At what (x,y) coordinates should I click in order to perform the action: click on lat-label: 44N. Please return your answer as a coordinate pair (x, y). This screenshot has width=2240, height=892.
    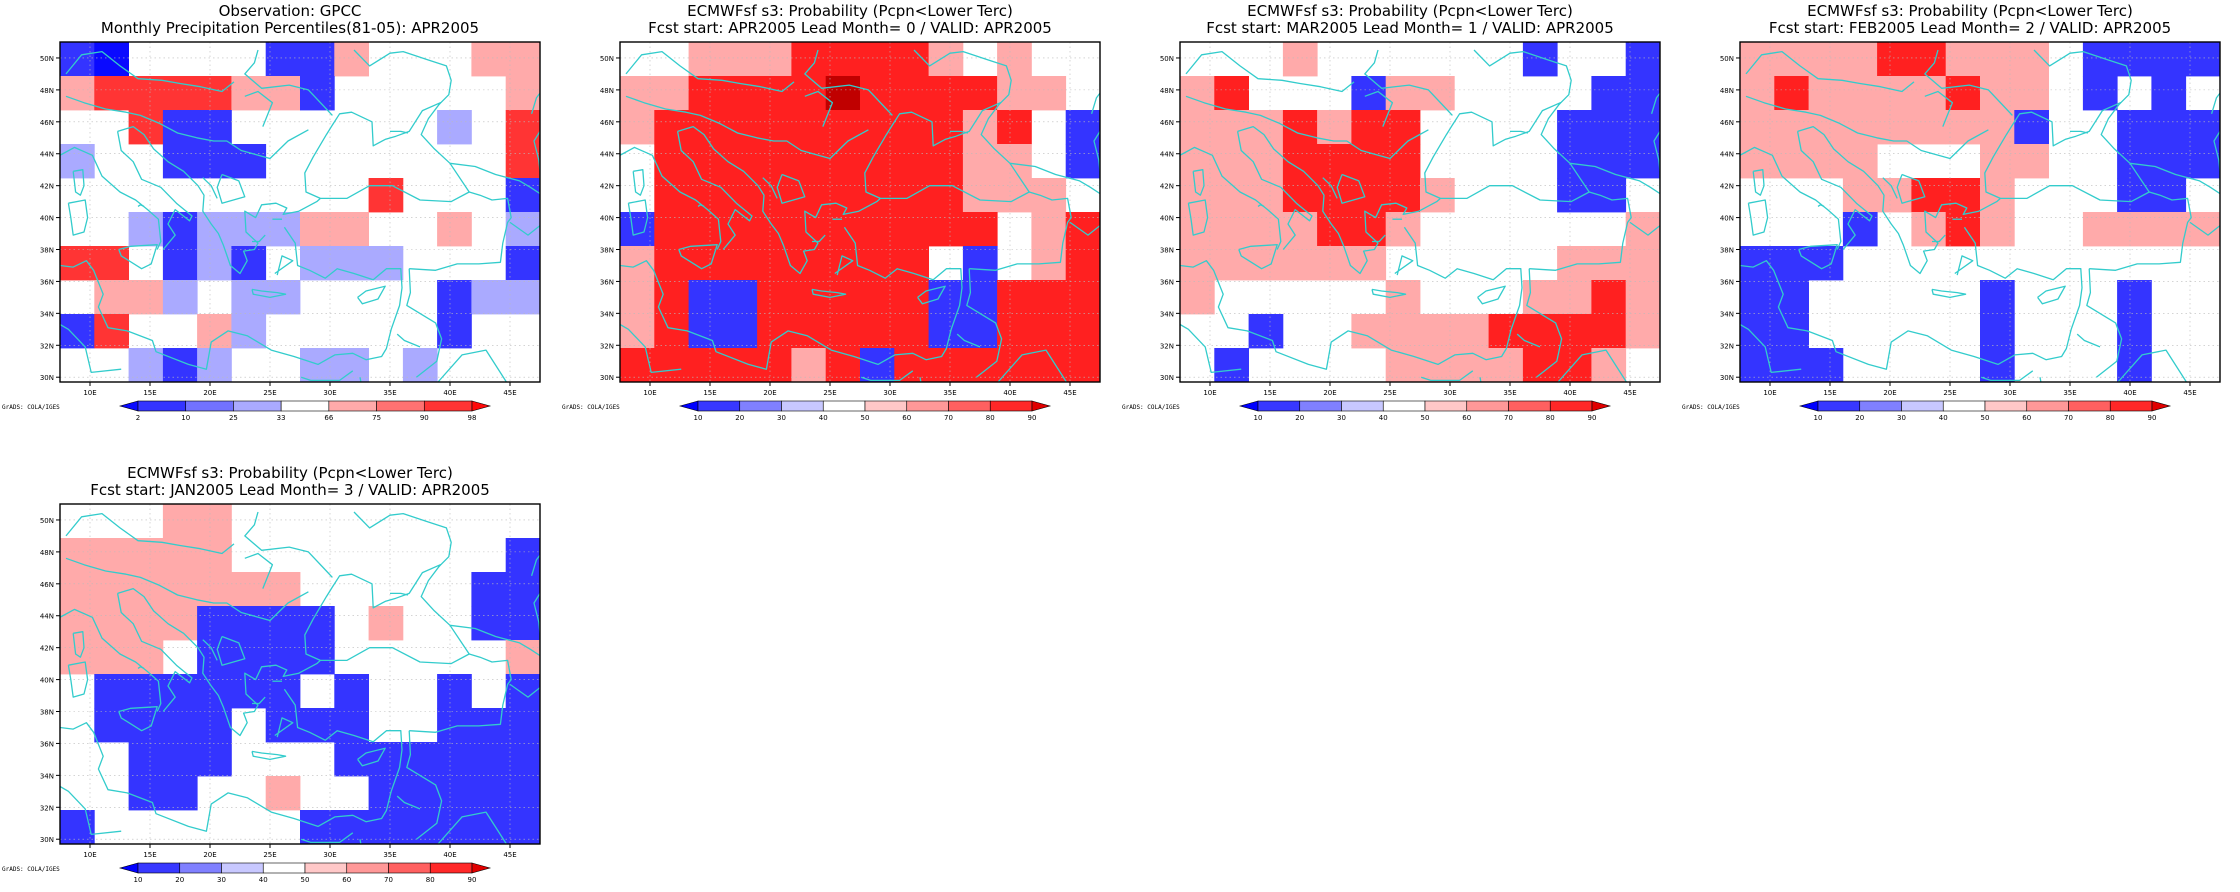
    Looking at the image, I should click on (1167, 155).